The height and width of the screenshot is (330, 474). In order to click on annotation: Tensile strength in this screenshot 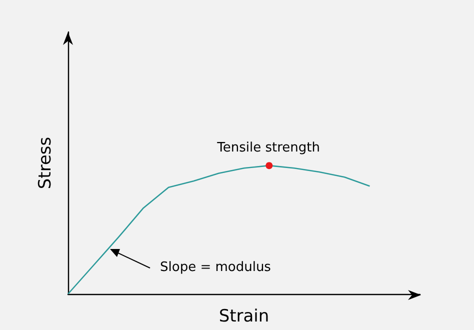, I will do `click(268, 148)`.